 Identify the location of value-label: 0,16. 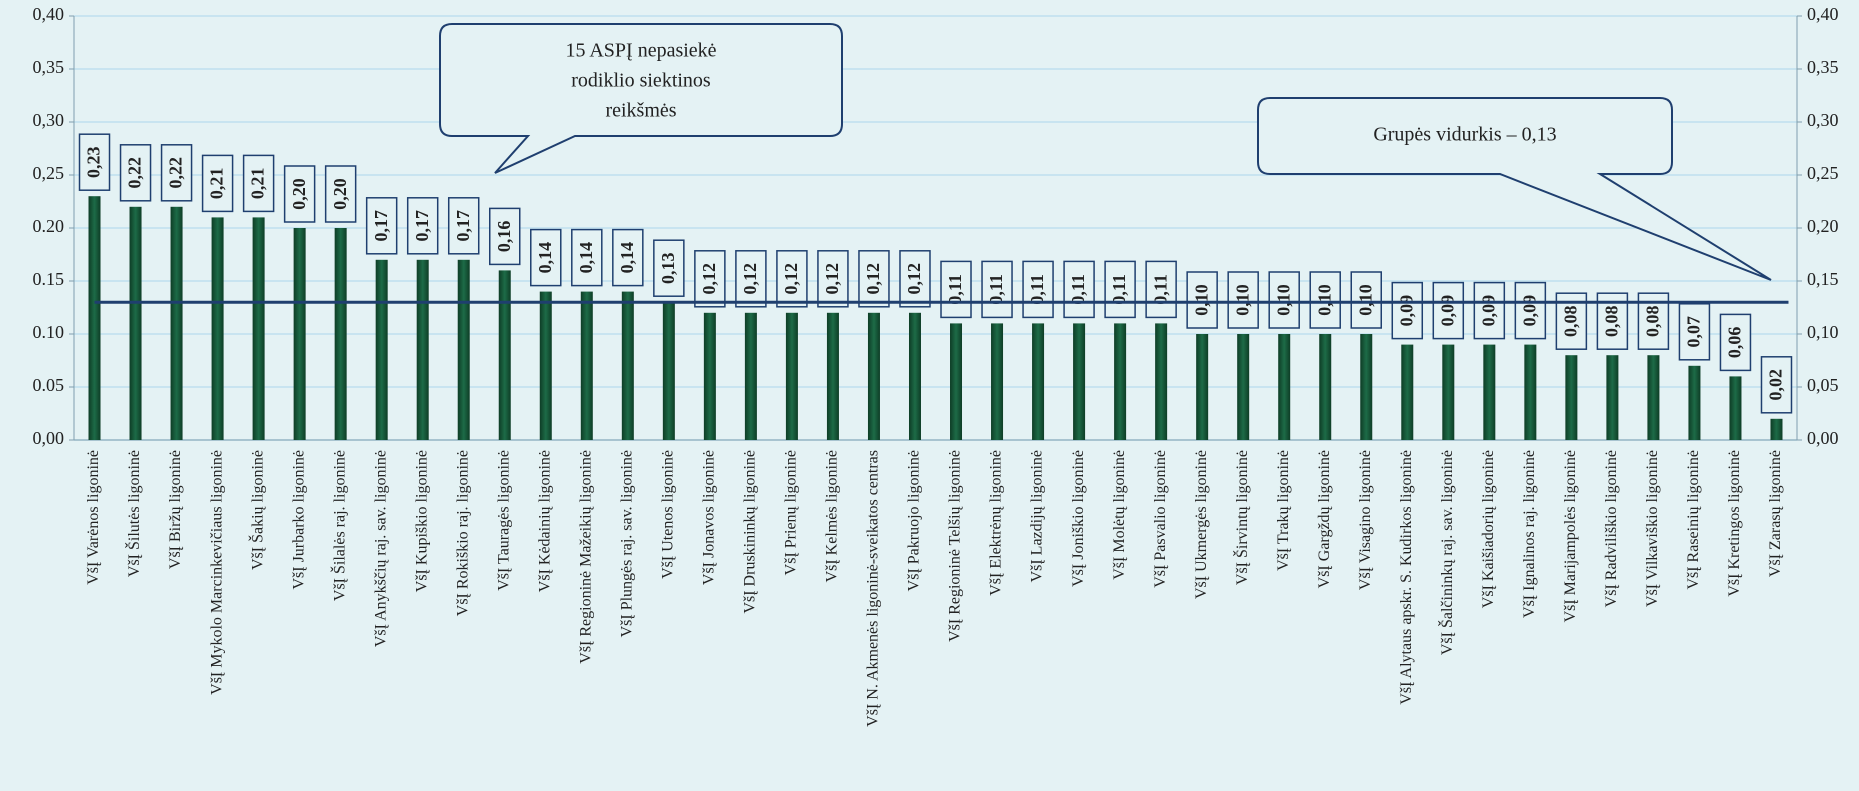
(504, 237).